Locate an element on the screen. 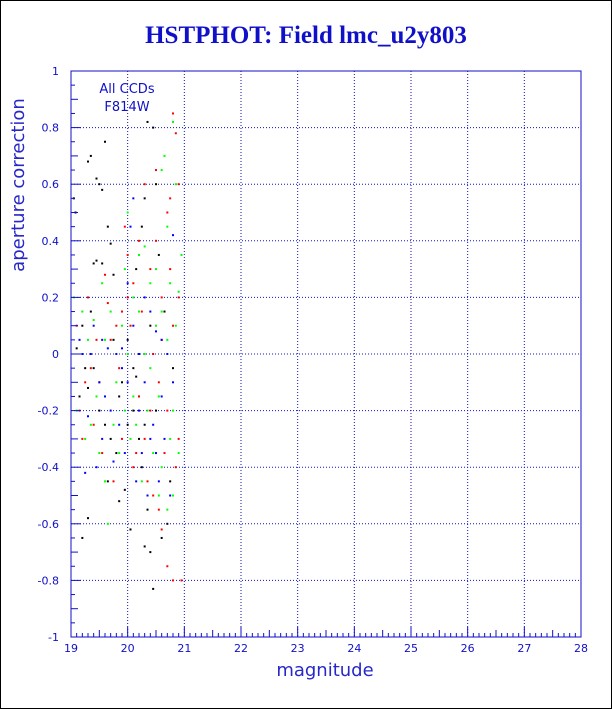 The width and height of the screenshot is (612, 709). x-tick-label: 22 is located at coordinates (241, 648).